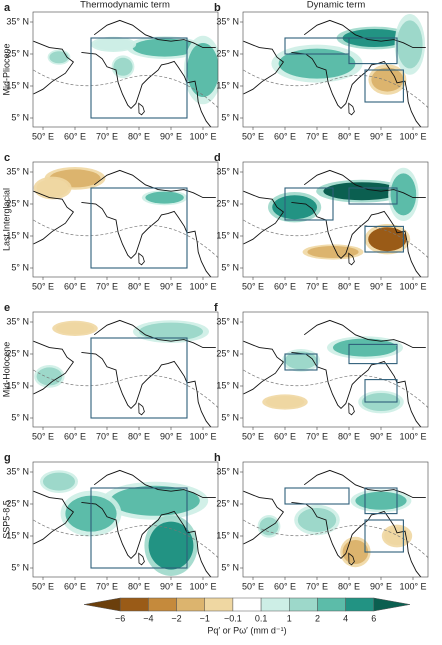  I want to click on row-label: Mid-Pliocene, so click(6, 69).